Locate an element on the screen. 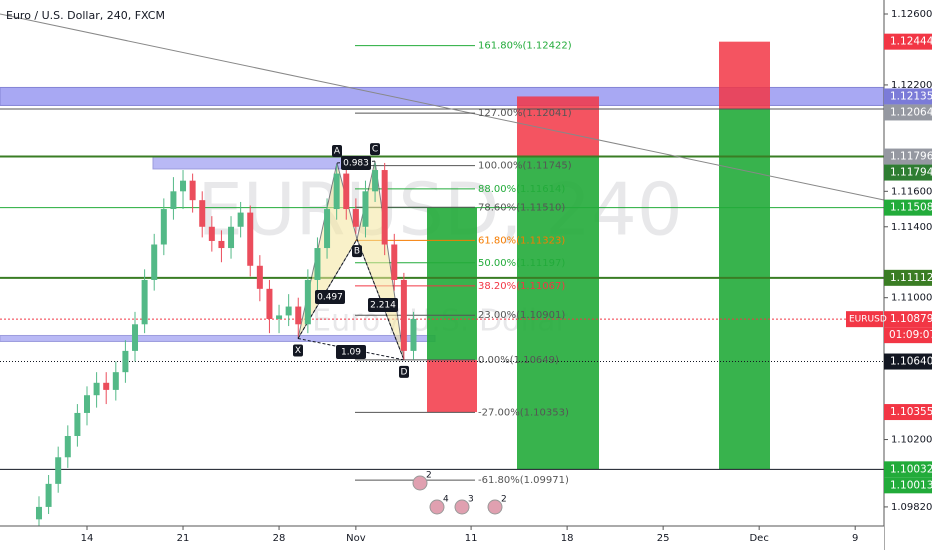 The width and height of the screenshot is (932, 550). fib-label: 88.00%(1.11614) is located at coordinates (521, 189).